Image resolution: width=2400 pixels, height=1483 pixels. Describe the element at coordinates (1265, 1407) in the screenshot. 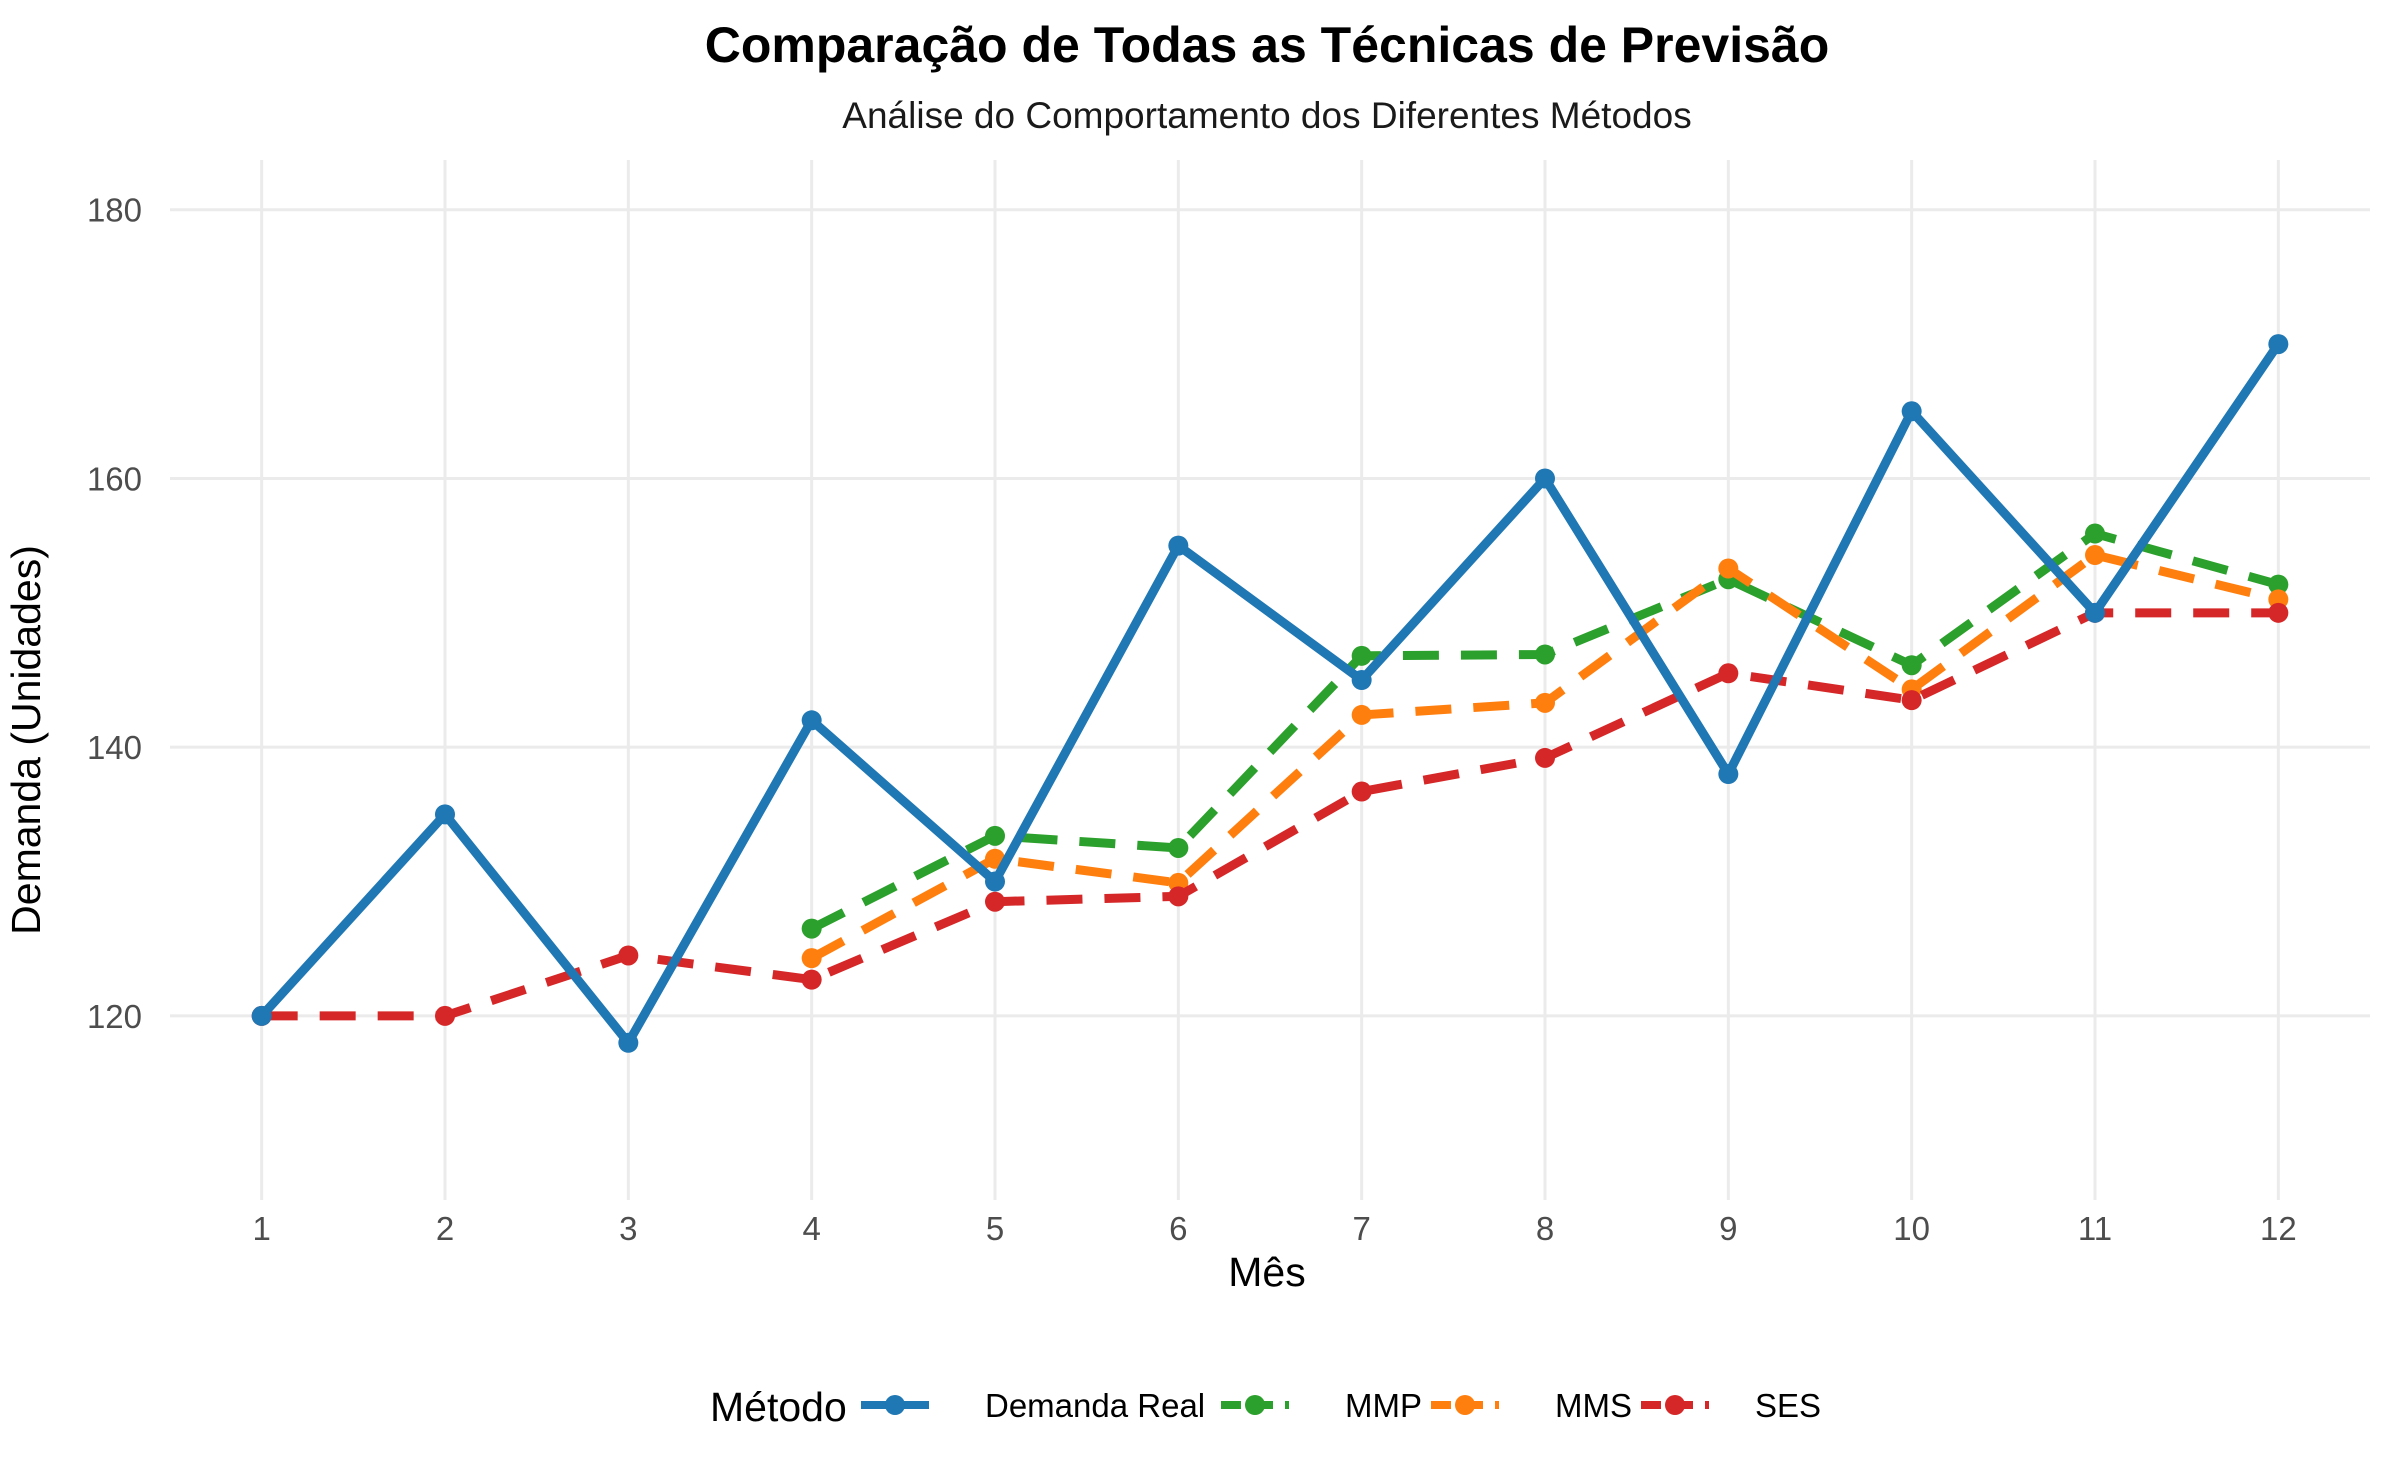

I see `legend: Método Demanda Real MMP MMS SES` at that location.